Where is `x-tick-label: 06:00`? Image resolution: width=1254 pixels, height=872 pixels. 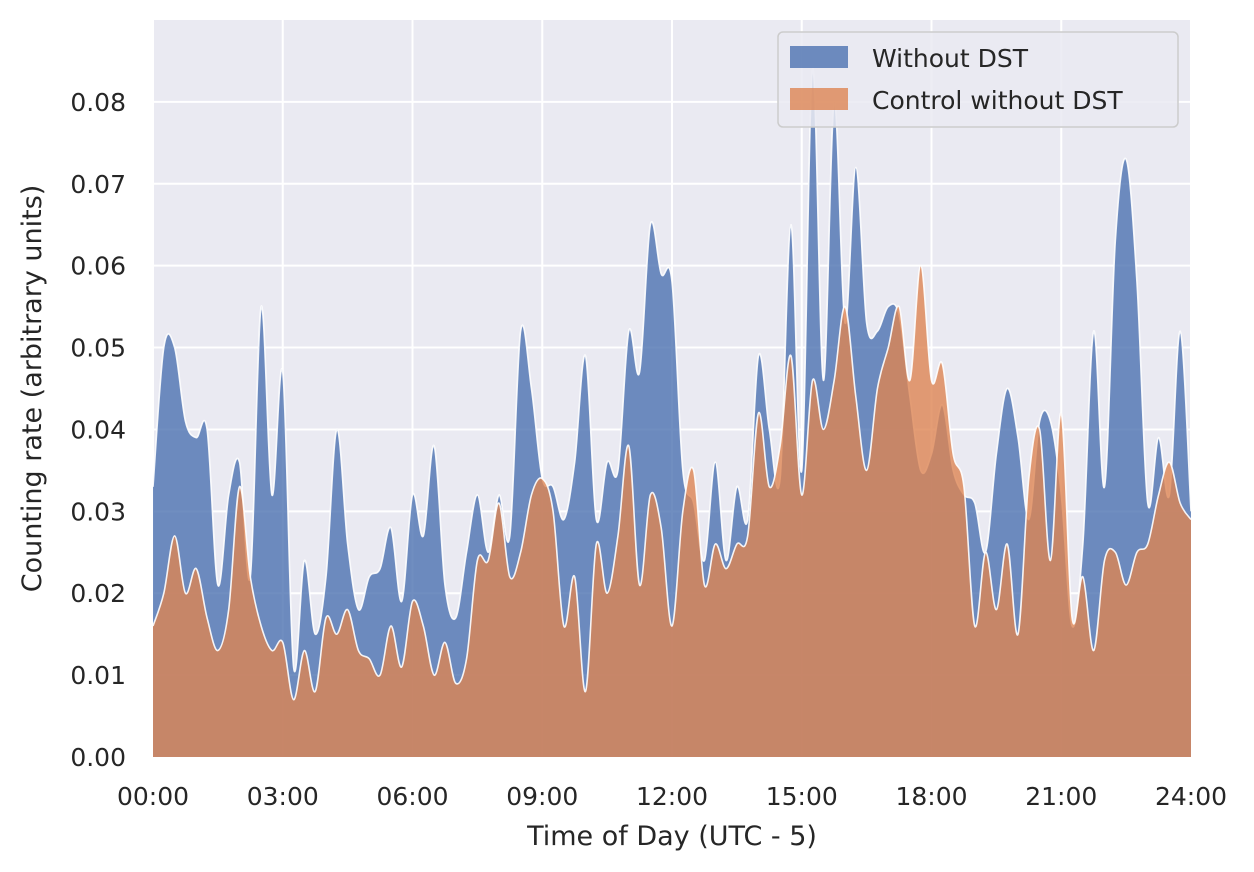
x-tick-label: 06:00 is located at coordinates (412, 796).